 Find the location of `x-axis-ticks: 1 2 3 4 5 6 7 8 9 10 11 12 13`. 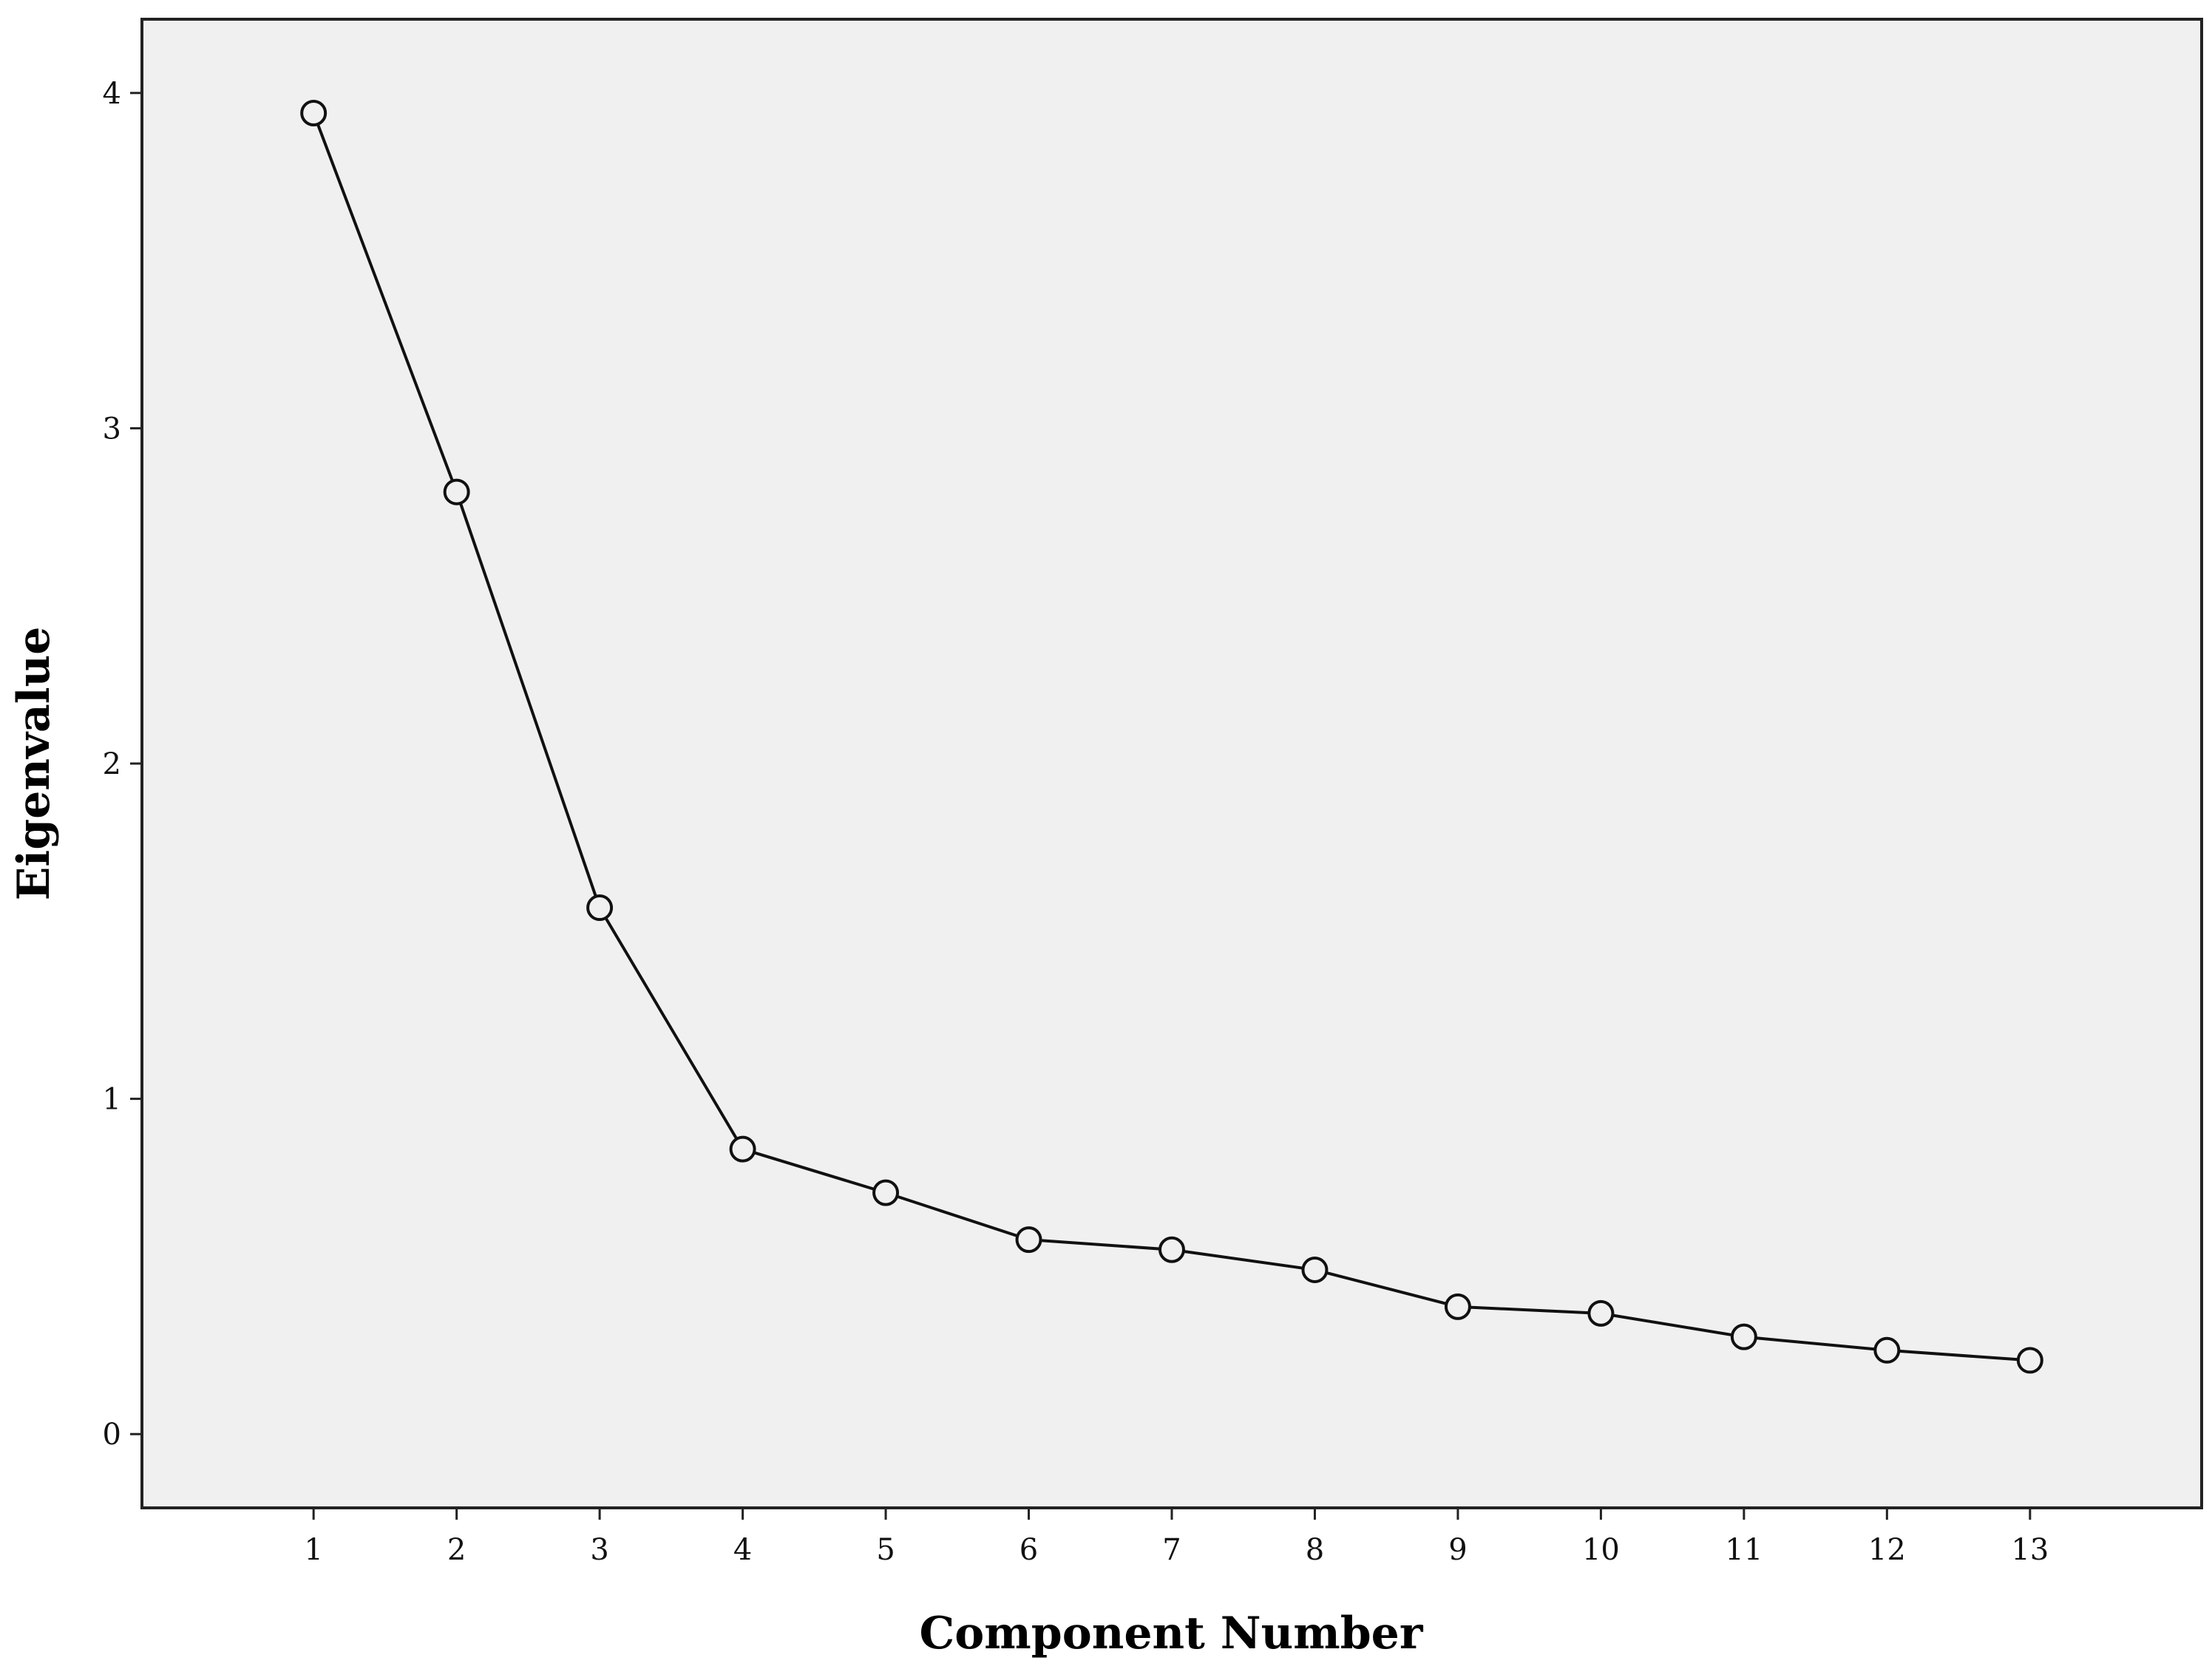

x-axis-ticks: 1 2 3 4 5 6 7 8 9 10 11 12 13 is located at coordinates (1176, 1537).